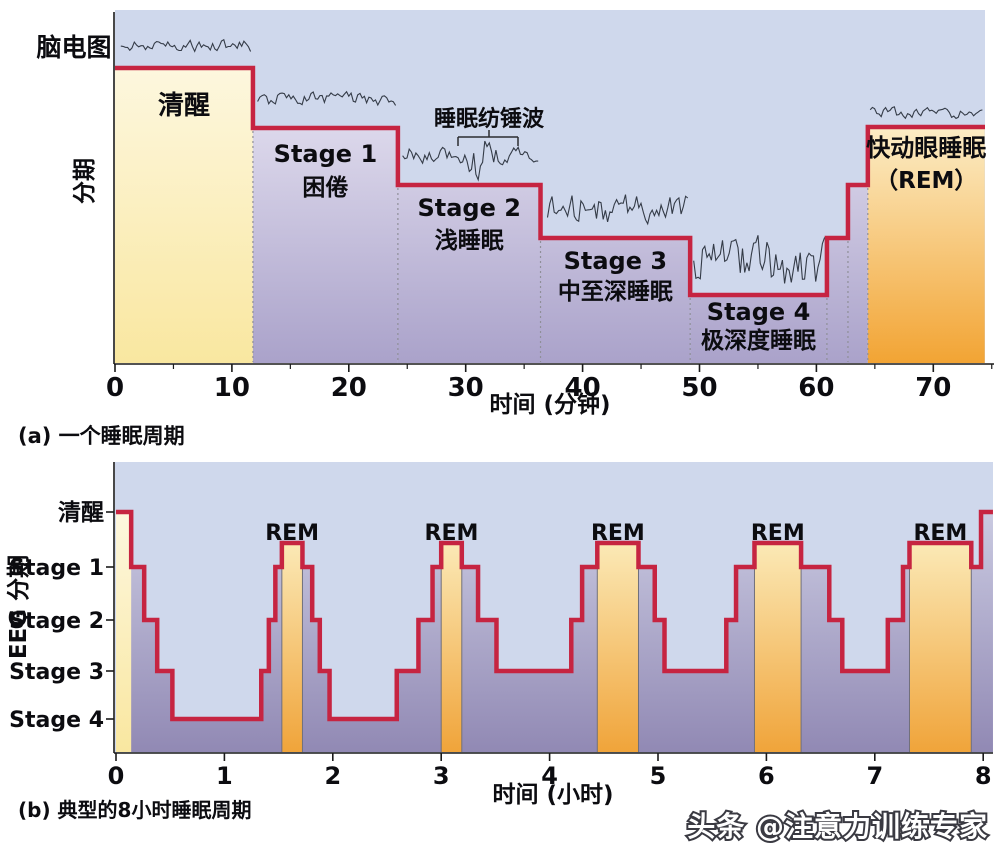 The width and height of the screenshot is (1000, 858). What do you see at coordinates (983, 776) in the screenshot?
I see `x-tick-label-b: 8` at bounding box center [983, 776].